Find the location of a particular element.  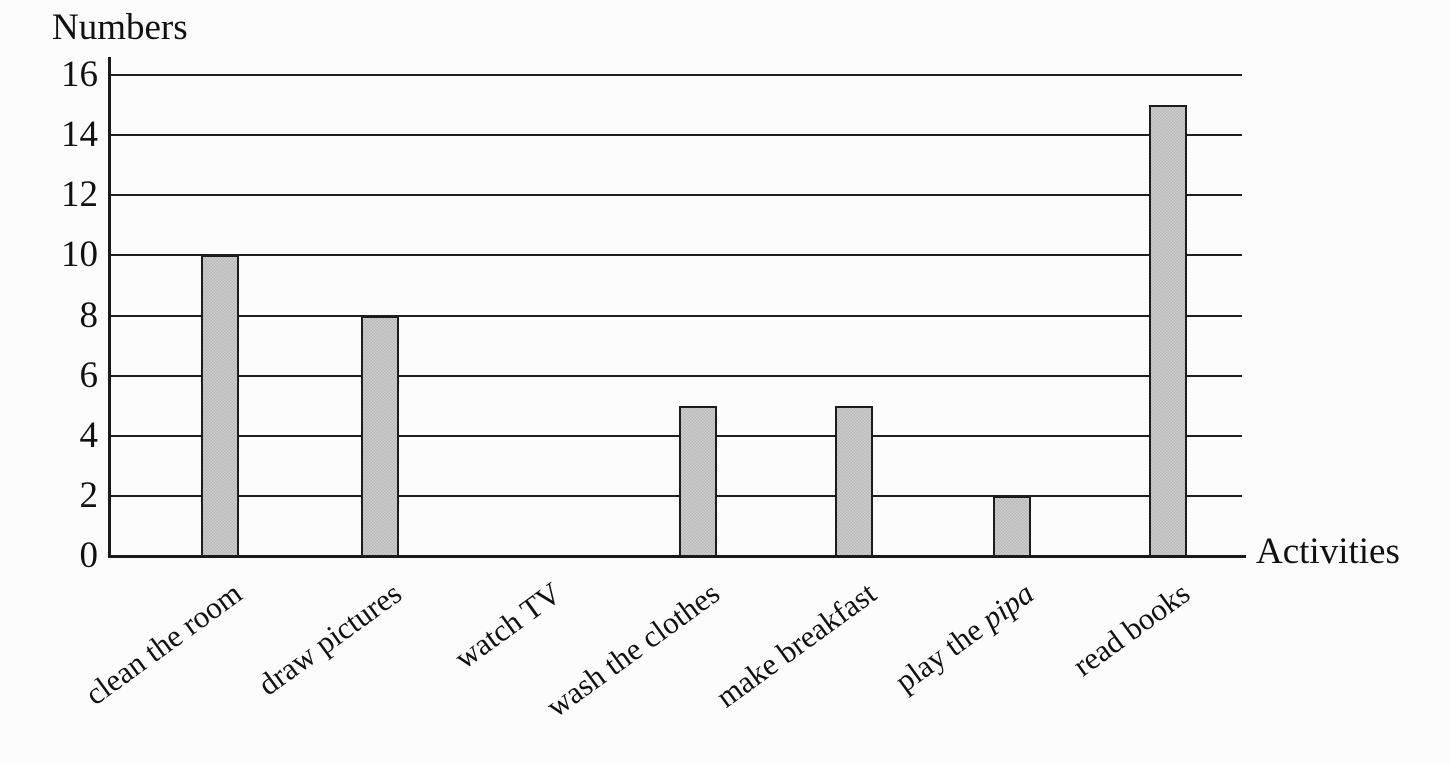

category-label-0: clean the room is located at coordinates (163, 643).